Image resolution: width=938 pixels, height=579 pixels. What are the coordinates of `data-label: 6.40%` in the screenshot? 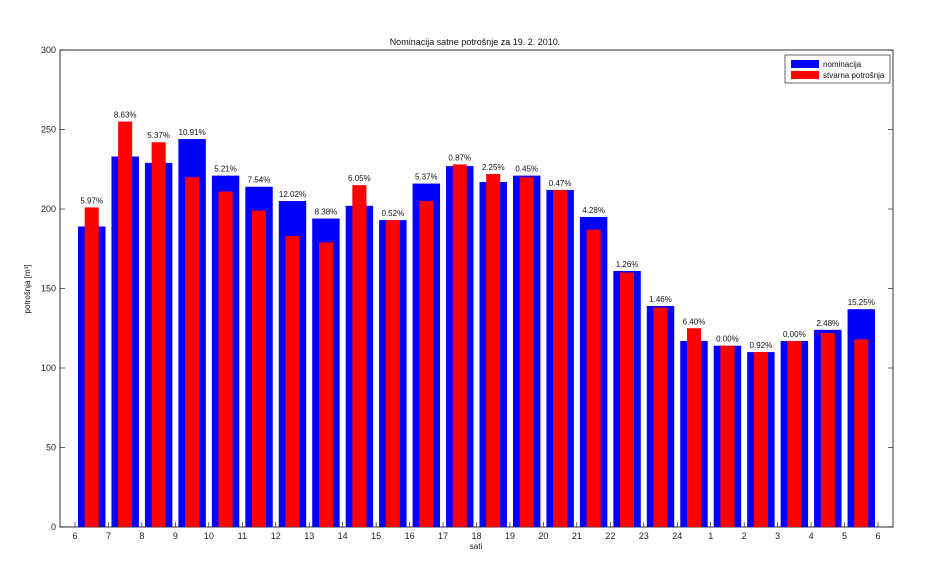 It's located at (694, 321).